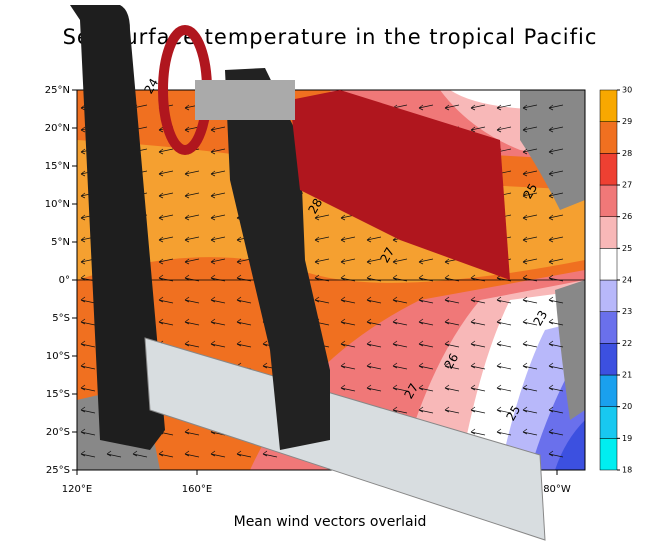  Describe the element at coordinates (57, 90) in the screenshot. I see `lat-tick-label: 25°N` at that location.